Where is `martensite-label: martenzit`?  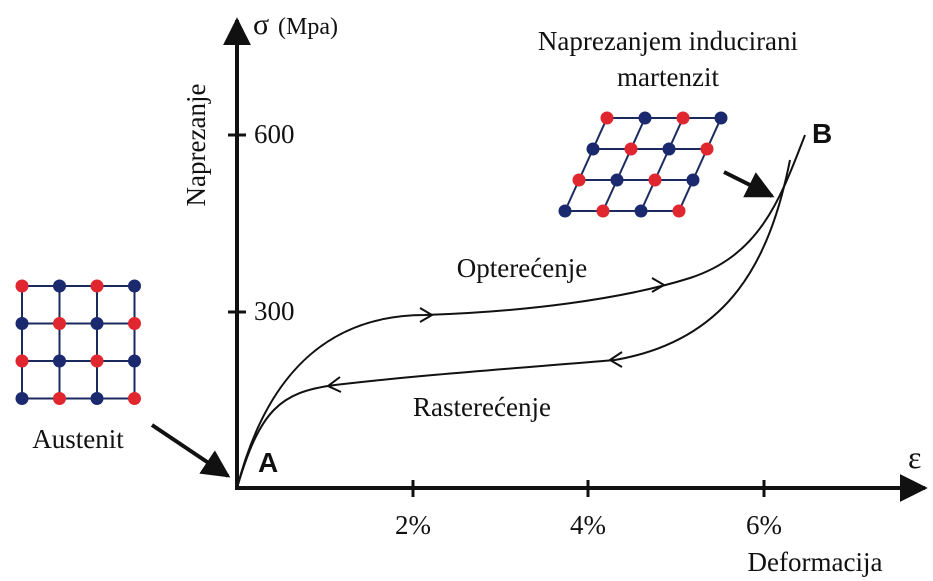
martensite-label: martenzit is located at coordinates (668, 77).